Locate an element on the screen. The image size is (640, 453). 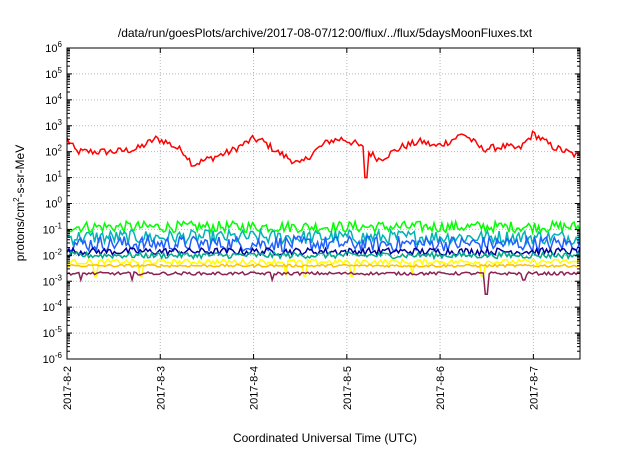
y-axis-label-prefix: protons/cm is located at coordinates (20, 231).